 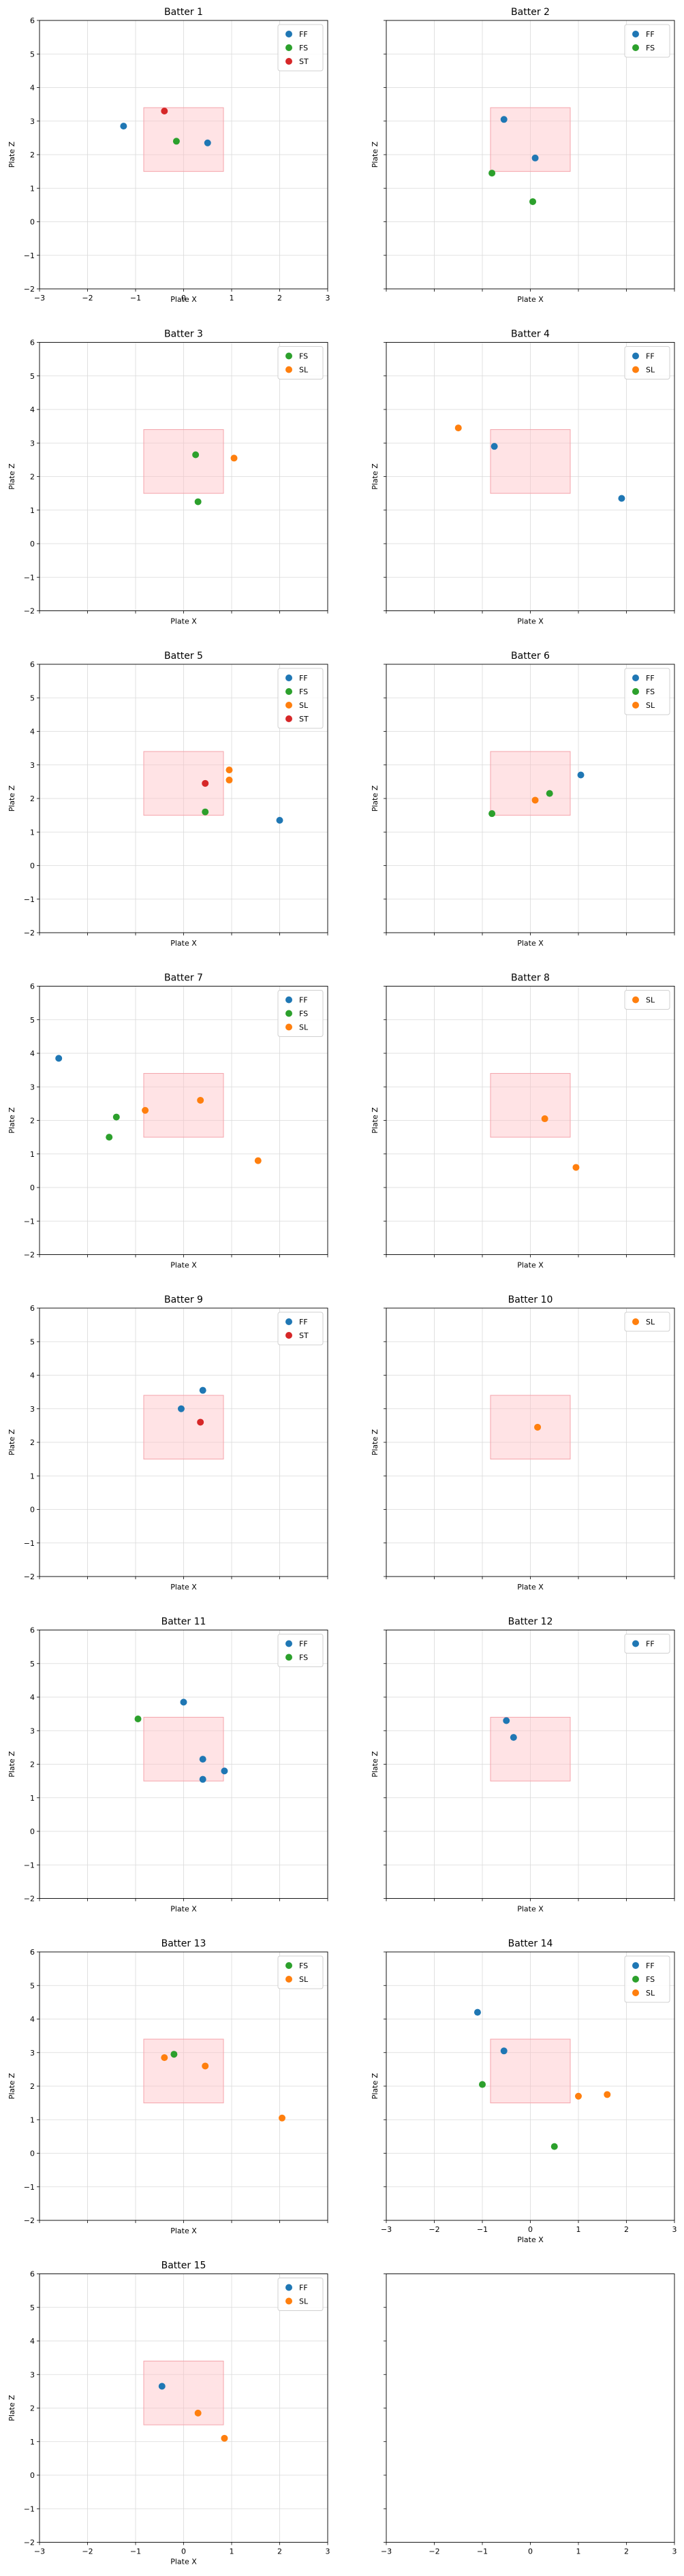 I want to click on y-tick-label: −2, so click(x=29, y=1255).